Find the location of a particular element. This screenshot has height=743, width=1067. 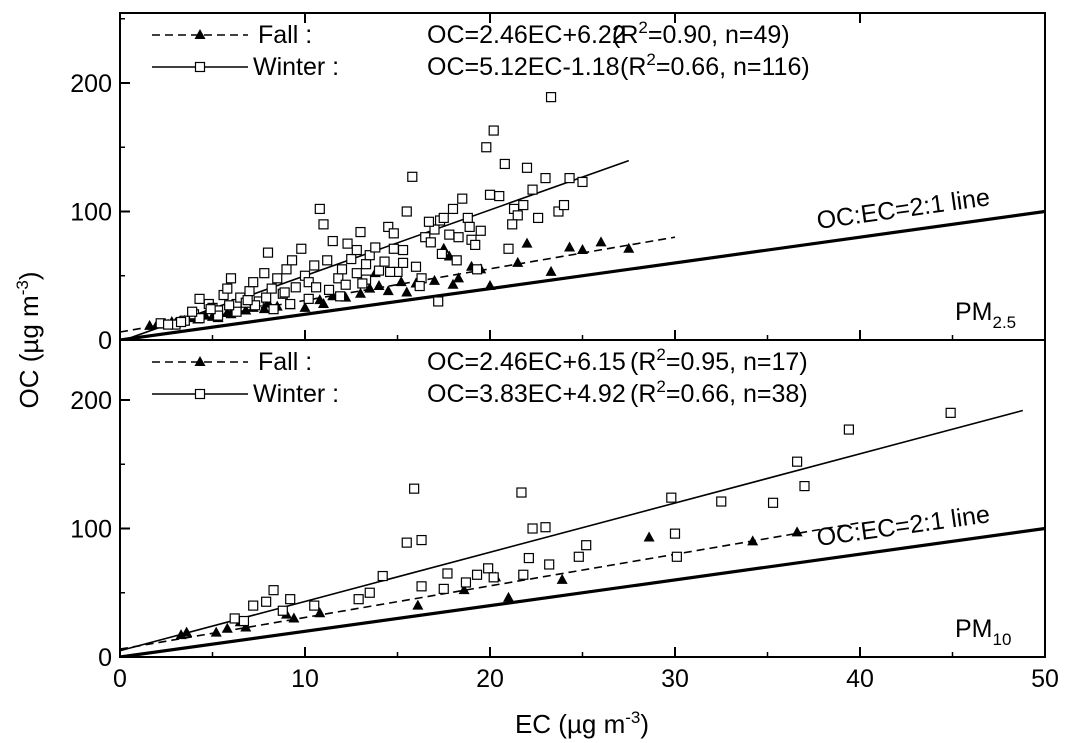

x-tick-label: 10 is located at coordinates (305, 679).